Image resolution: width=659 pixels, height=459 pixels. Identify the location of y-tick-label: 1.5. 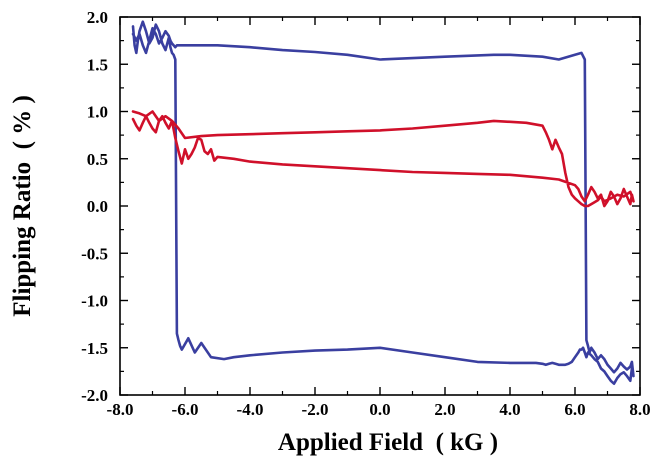
(97, 64).